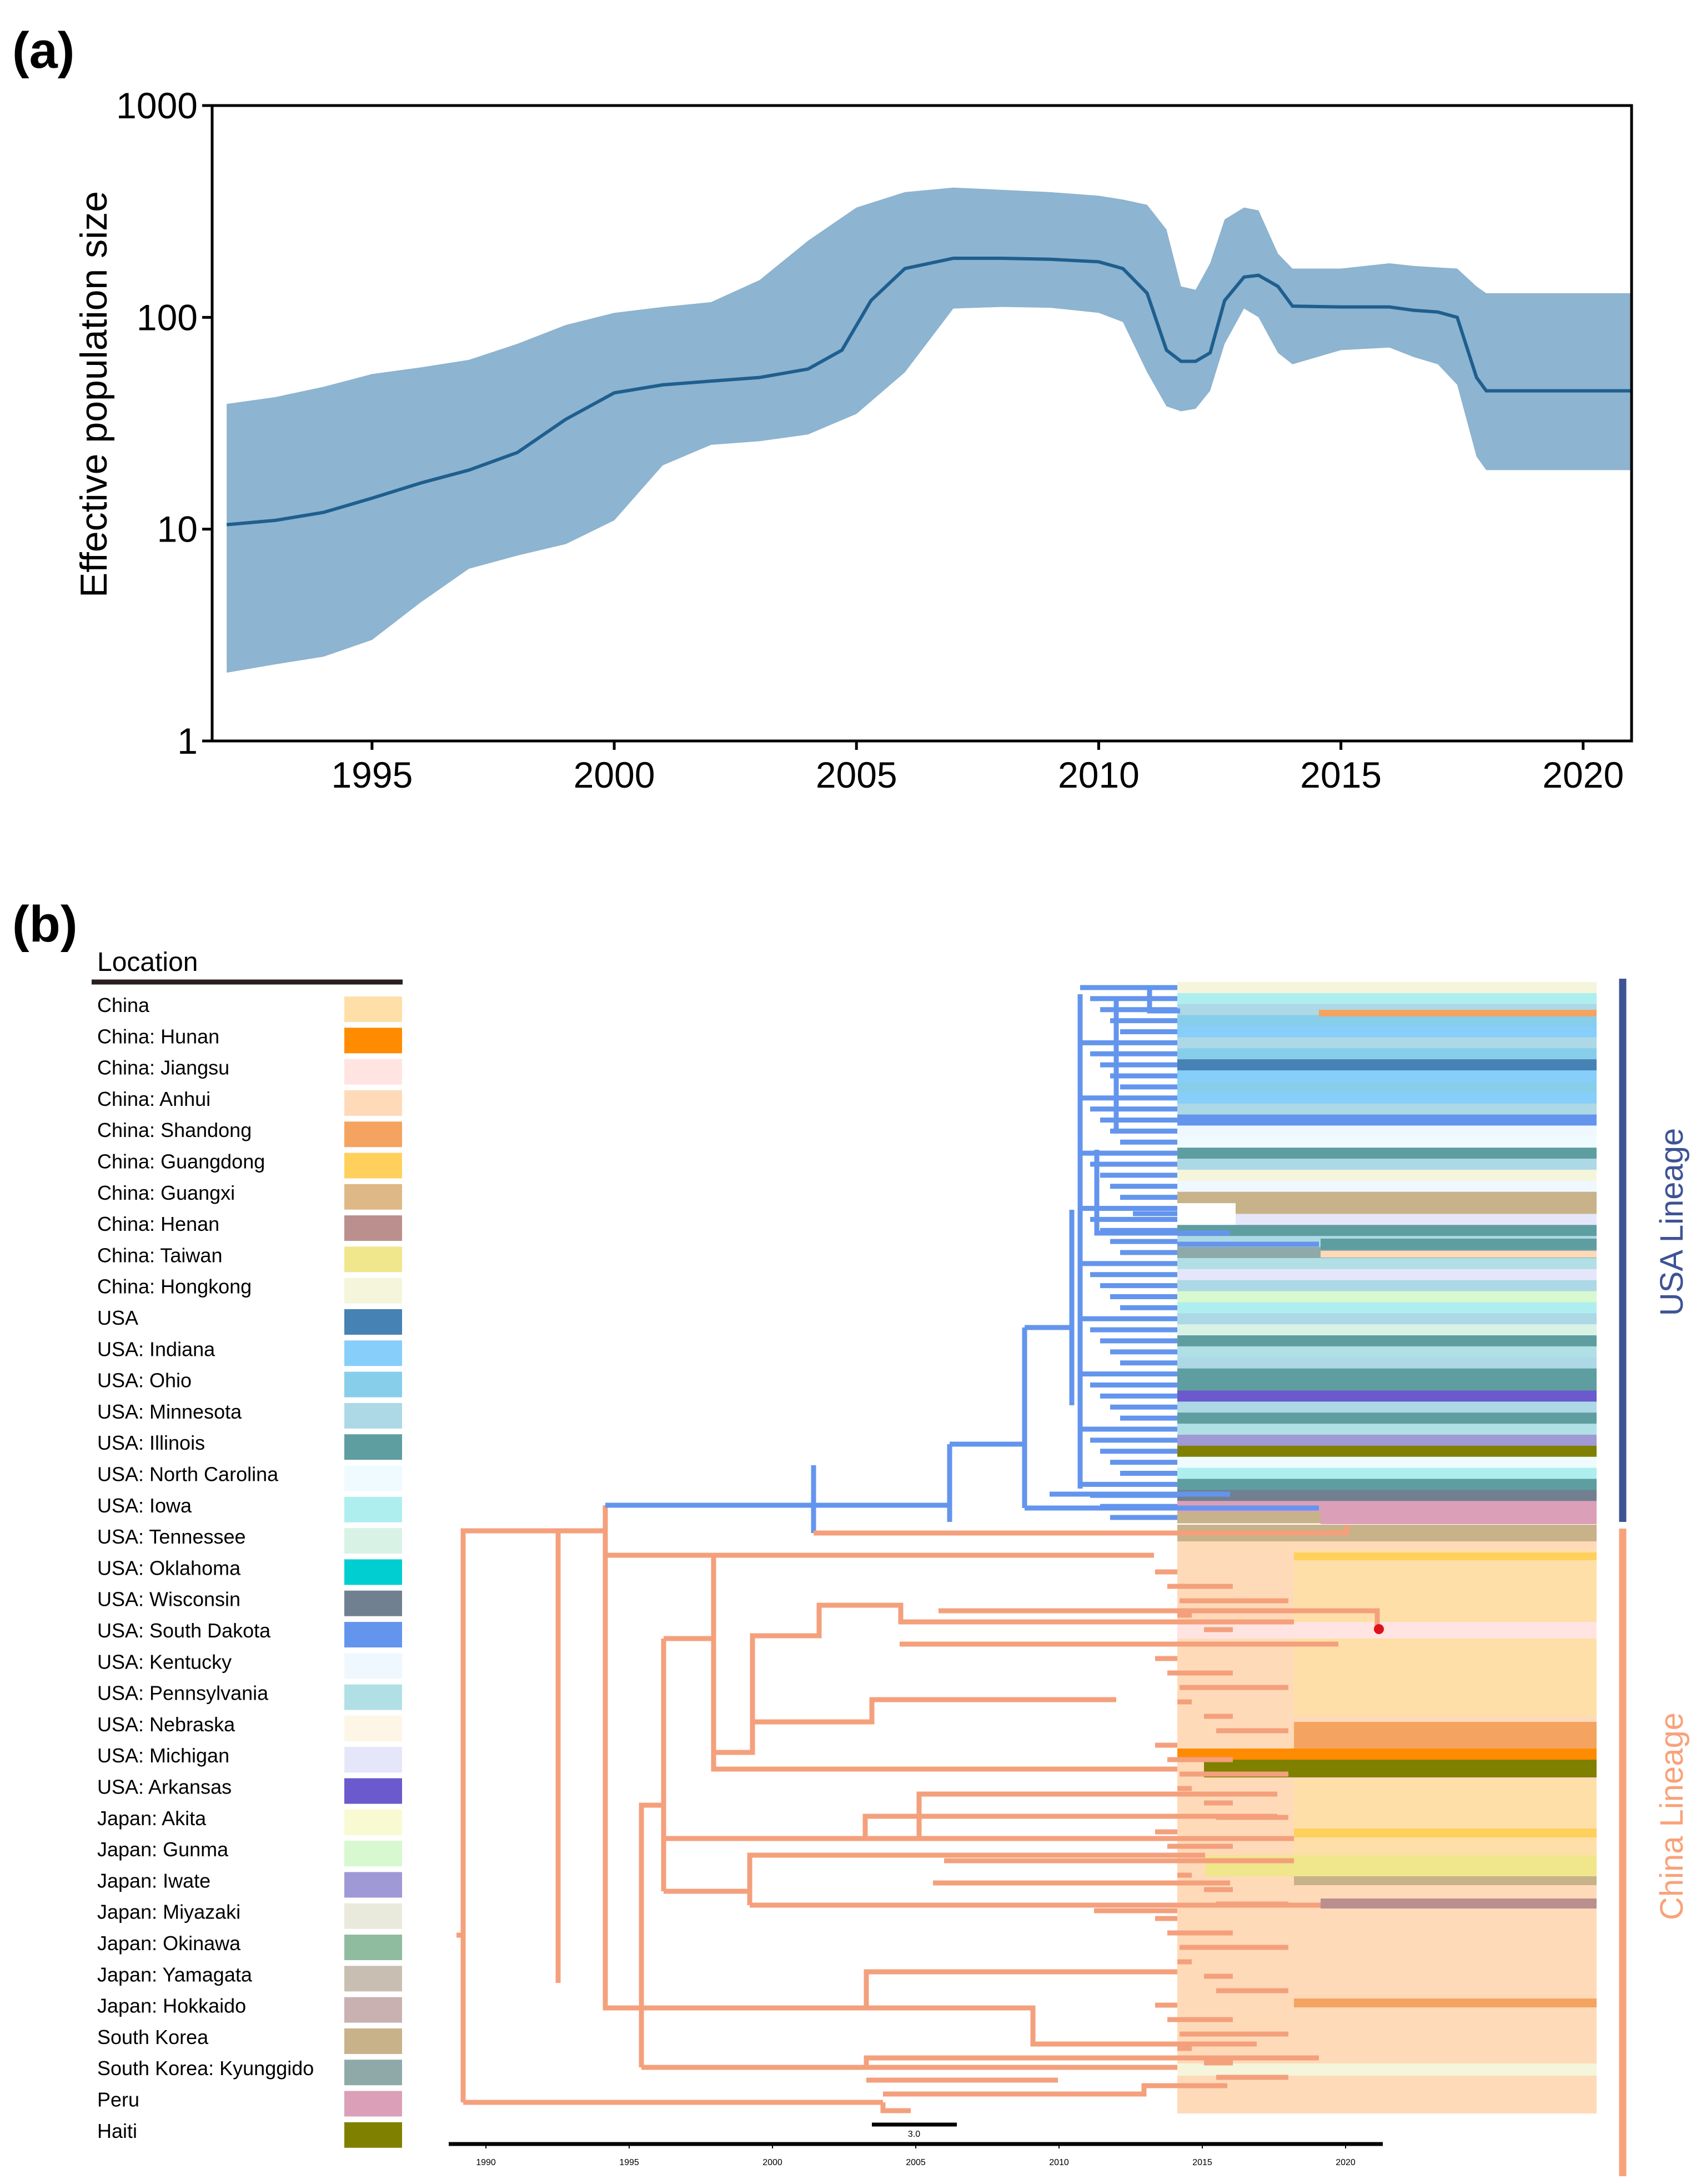 Image resolution: width=1701 pixels, height=2184 pixels. Describe the element at coordinates (629, 2163) in the screenshot. I see `time-tick-label: 1995` at that location.